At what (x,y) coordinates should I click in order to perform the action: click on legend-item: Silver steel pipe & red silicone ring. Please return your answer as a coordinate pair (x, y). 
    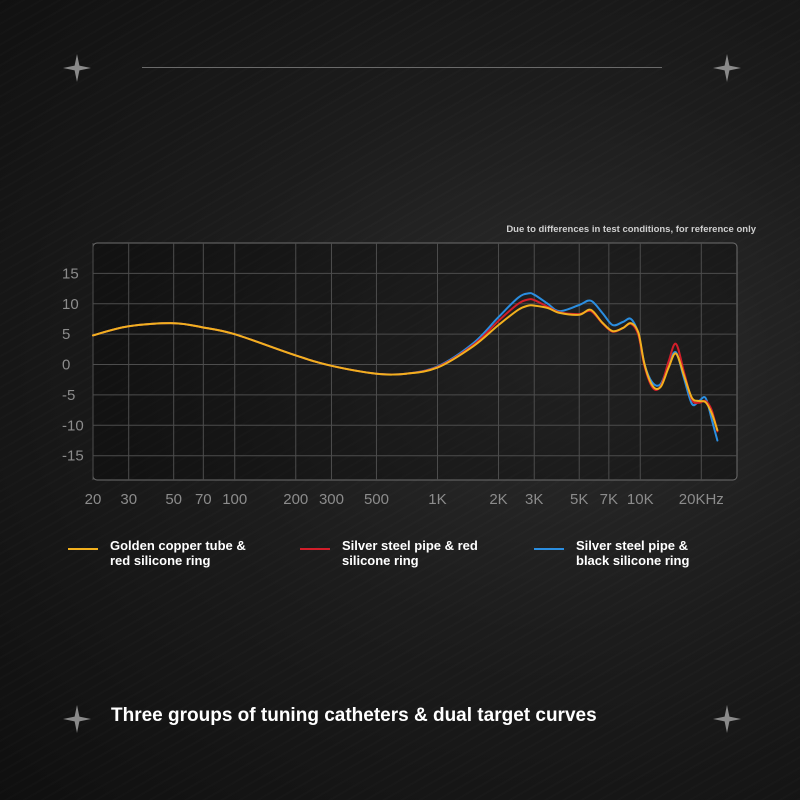
    Looking at the image, I should click on (408, 553).